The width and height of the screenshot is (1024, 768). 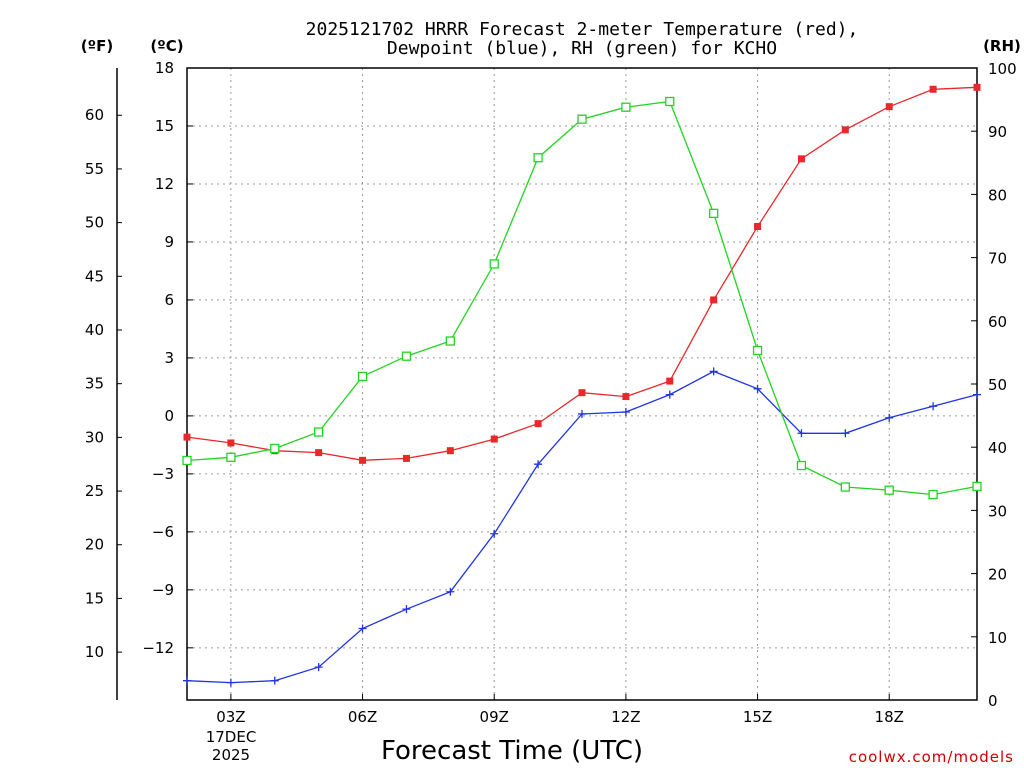 What do you see at coordinates (362, 717) in the screenshot?
I see `x-tick-label: 06Z` at bounding box center [362, 717].